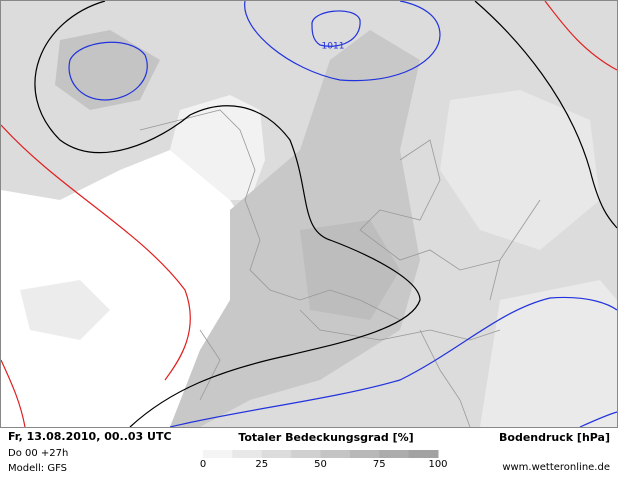  Describe the element at coordinates (379, 464) in the screenshot. I see `colorbar-tick-label: 75` at that location.